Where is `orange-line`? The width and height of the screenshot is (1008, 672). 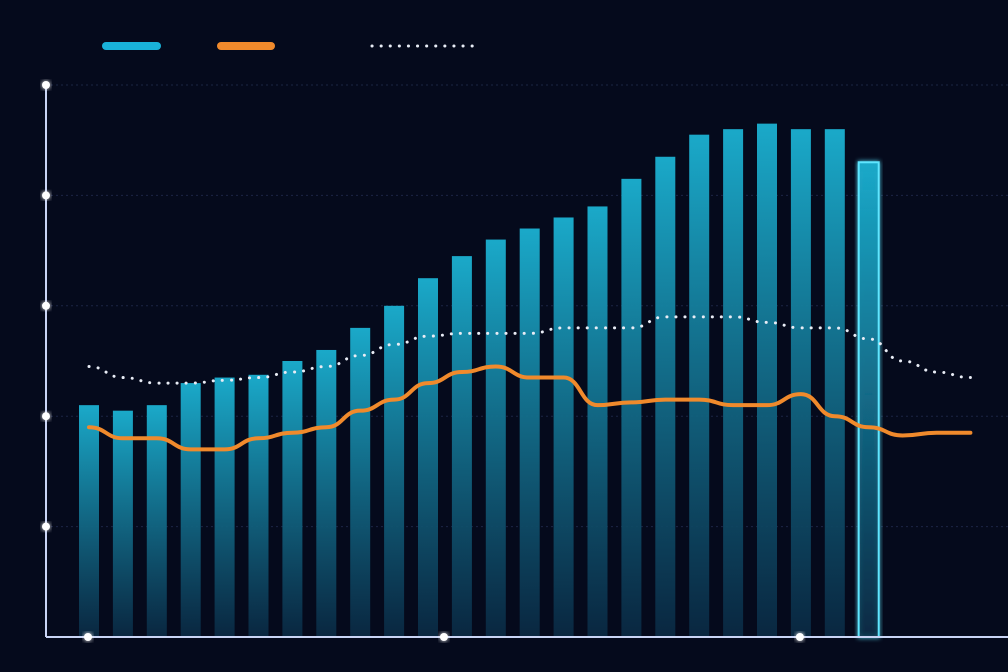 orange-line is located at coordinates (530, 408).